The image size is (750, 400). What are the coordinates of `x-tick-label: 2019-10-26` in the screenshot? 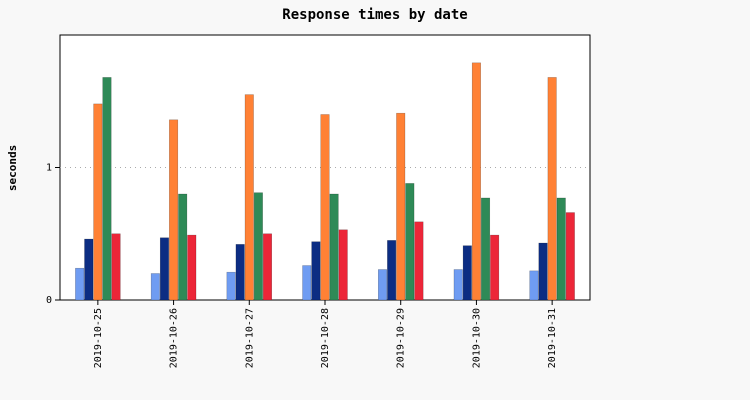 It's located at (174, 338).